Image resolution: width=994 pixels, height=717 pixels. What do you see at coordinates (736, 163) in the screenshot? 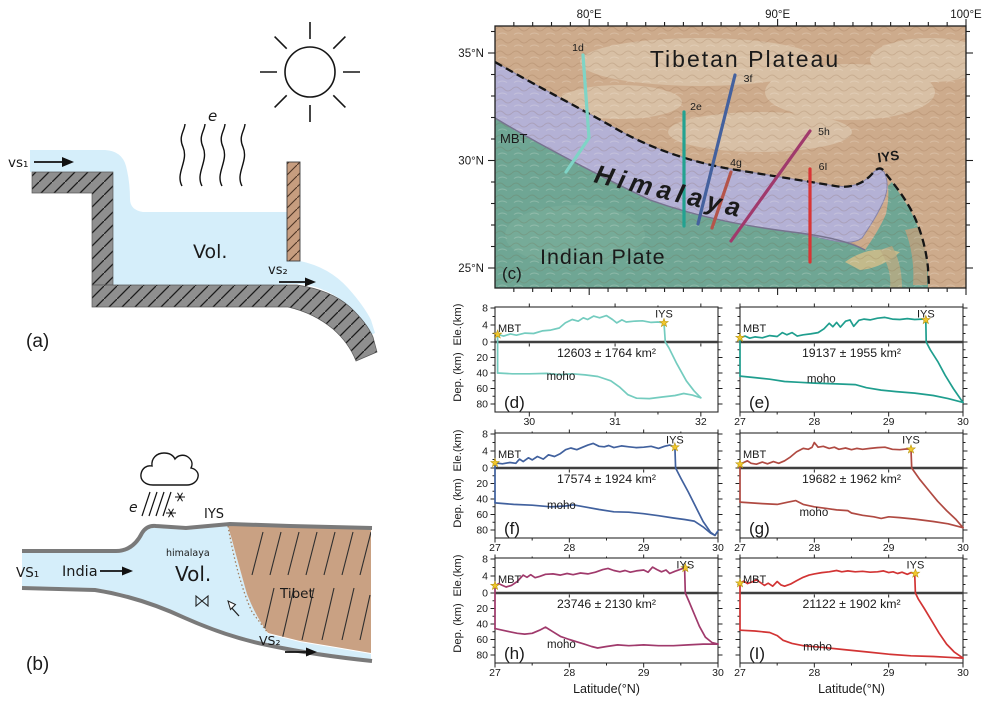
I see `map-profile-label-4g: 4g` at bounding box center [736, 163].